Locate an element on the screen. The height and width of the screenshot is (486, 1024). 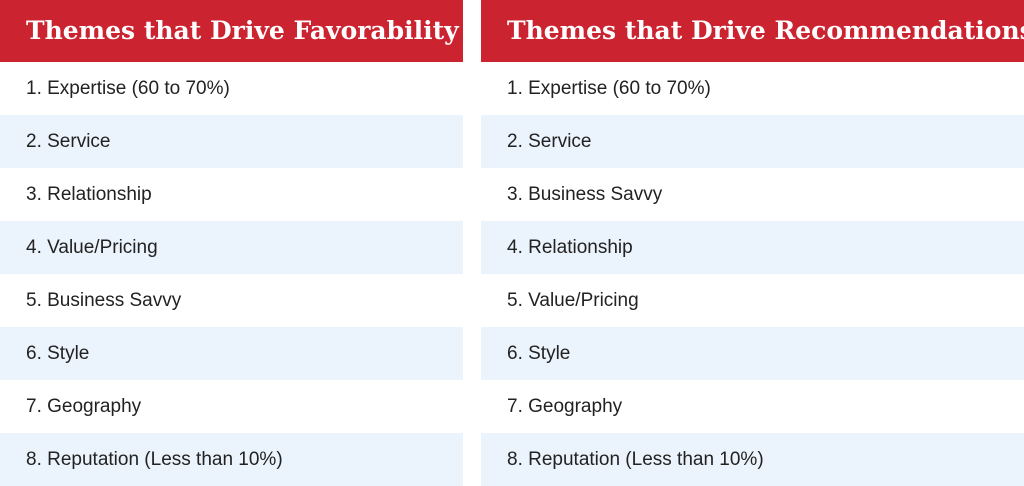
list-item: 5. Business Savvy is located at coordinates (231, 300).